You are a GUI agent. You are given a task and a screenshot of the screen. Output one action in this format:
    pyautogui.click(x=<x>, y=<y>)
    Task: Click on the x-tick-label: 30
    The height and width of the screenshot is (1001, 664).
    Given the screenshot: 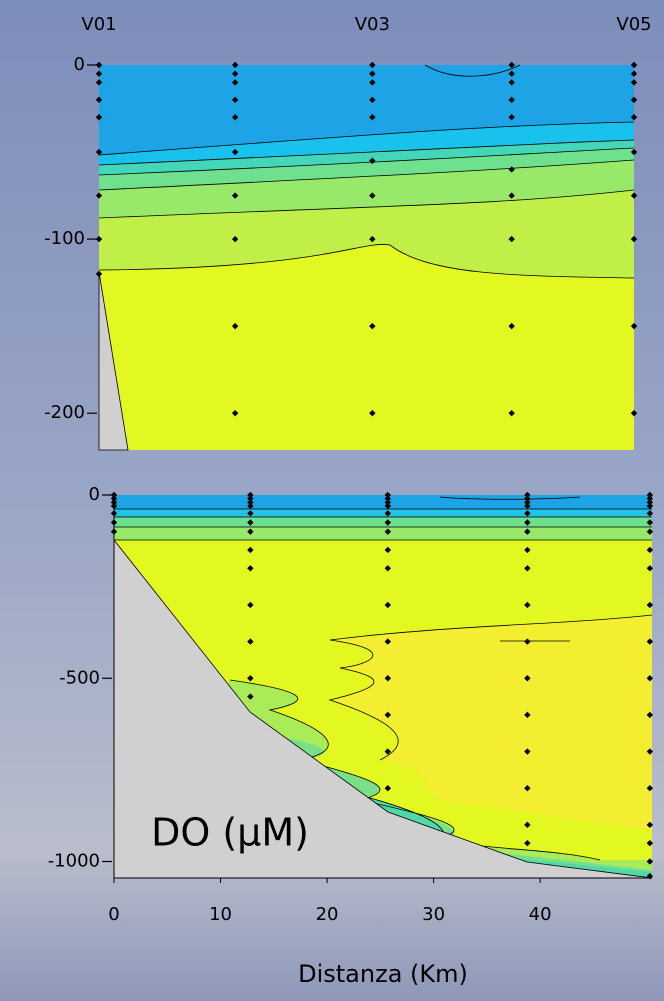 What is the action you would take?
    pyautogui.click(x=433, y=914)
    